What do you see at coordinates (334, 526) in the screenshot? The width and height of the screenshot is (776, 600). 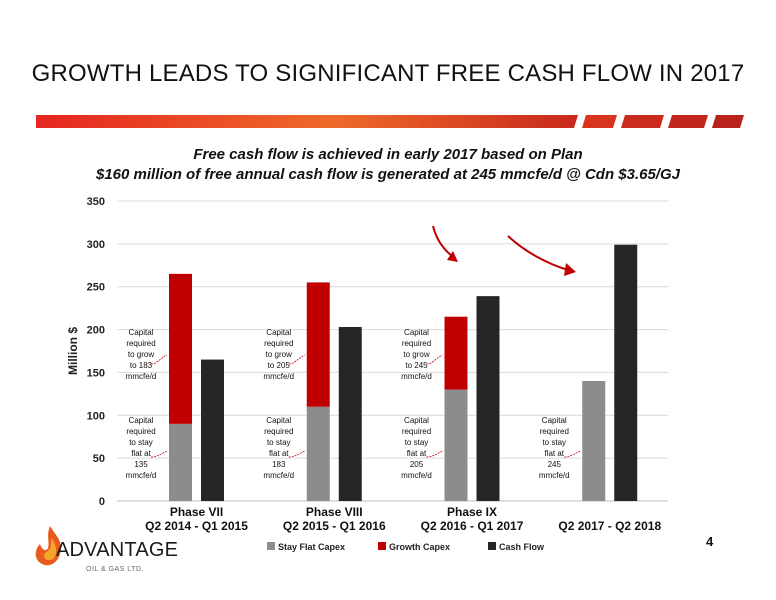 I see `x-tick-label: Q2 2015 - Q1 2016` at bounding box center [334, 526].